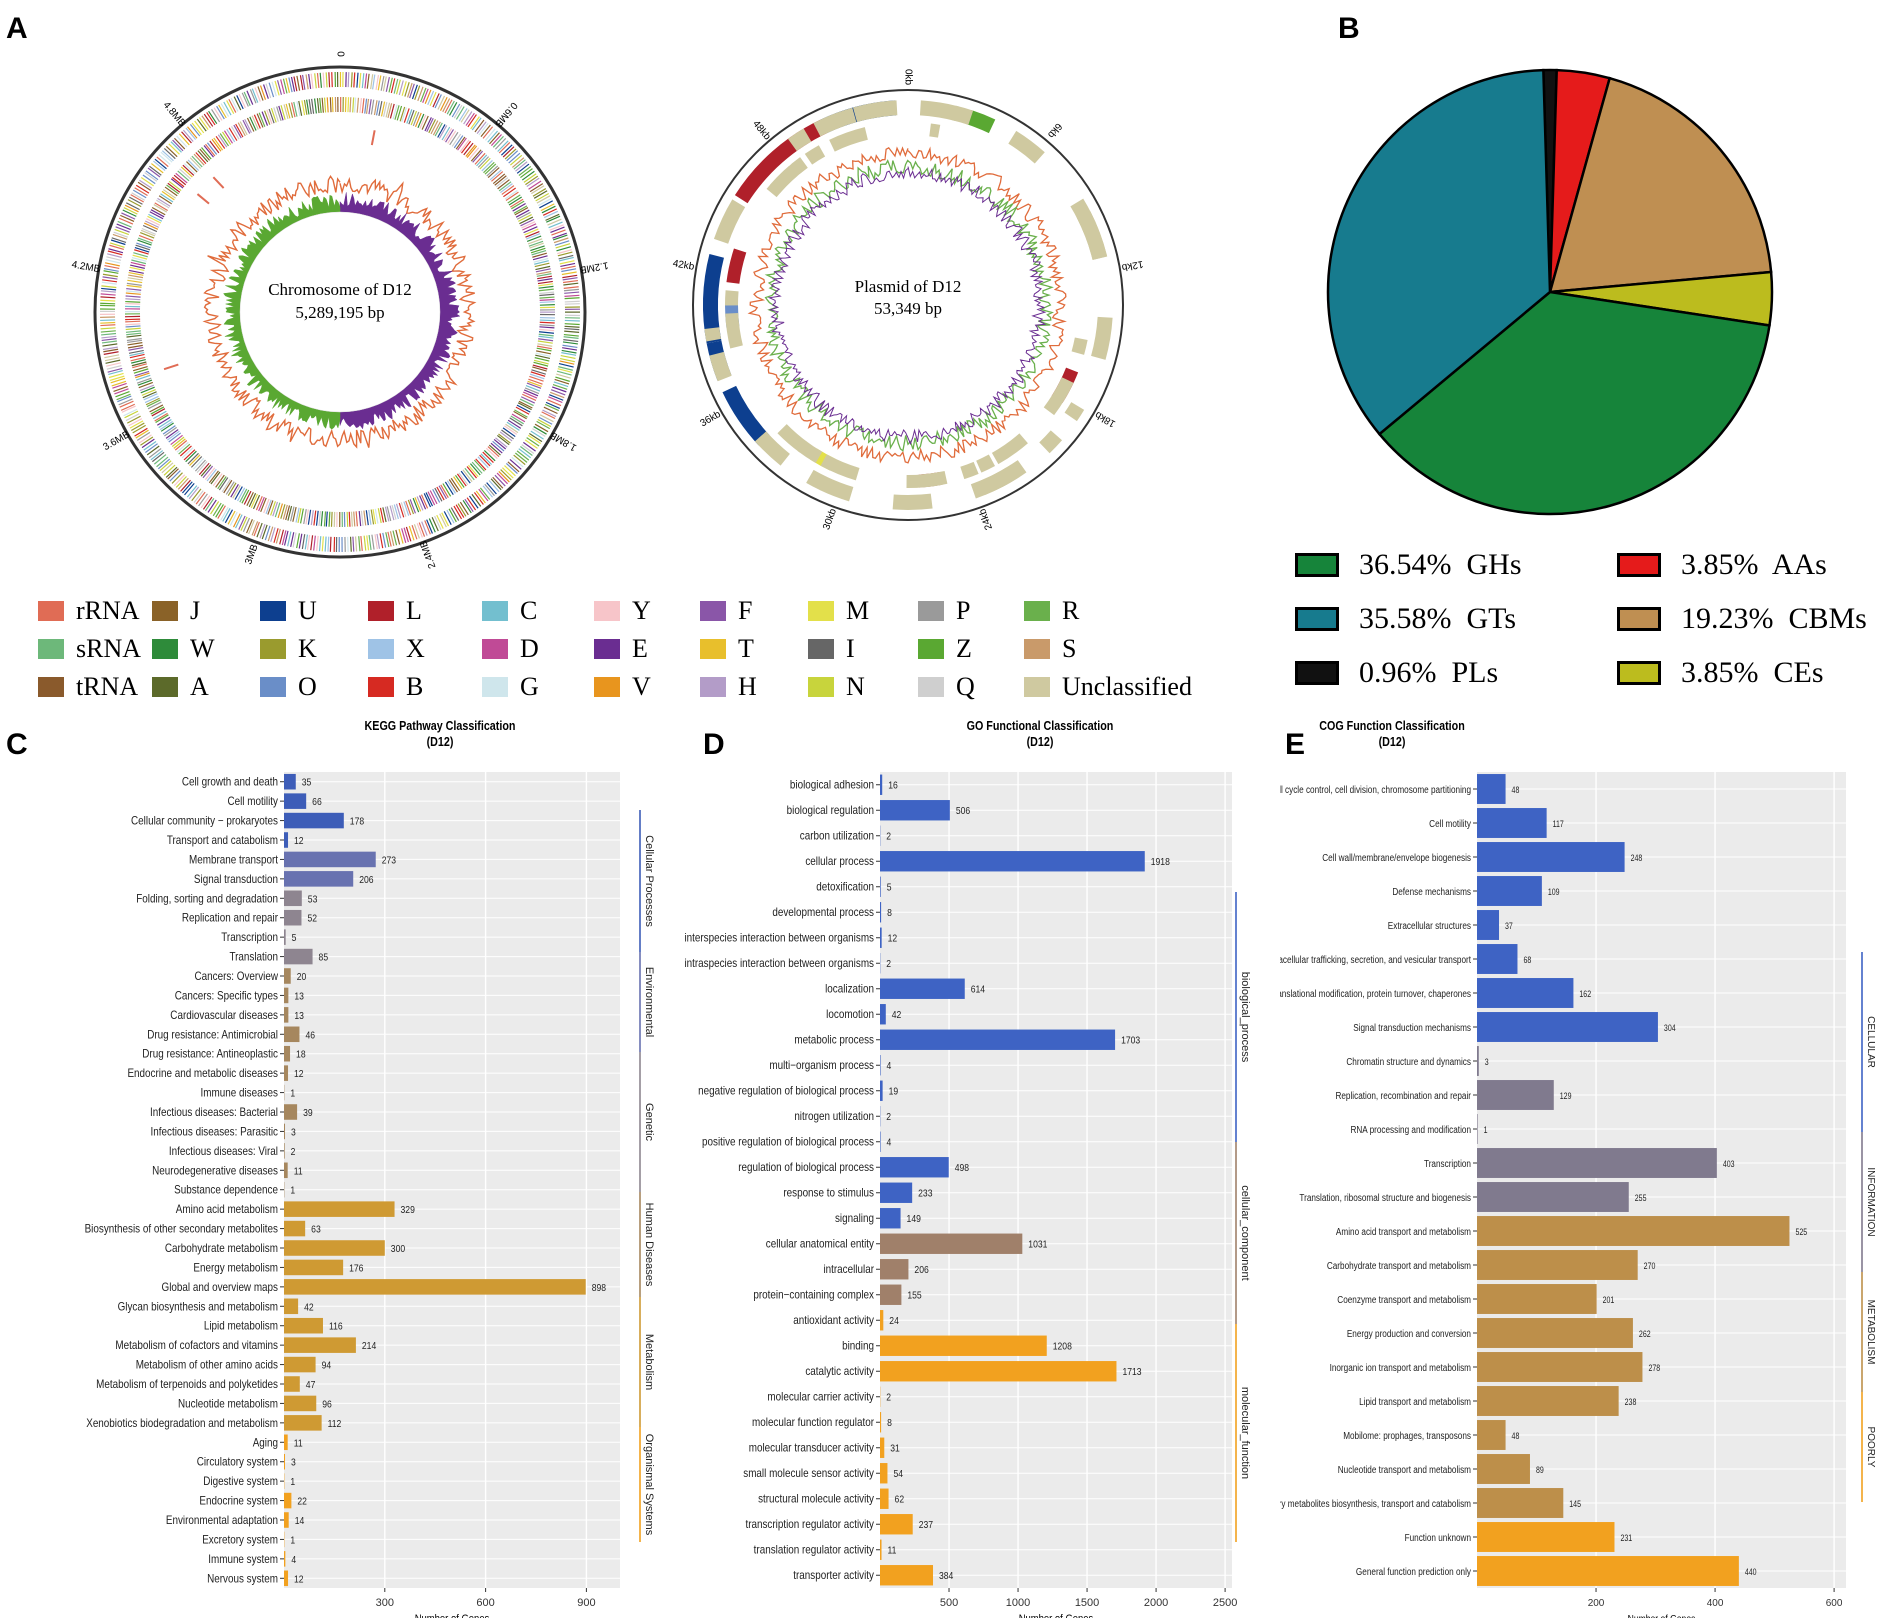  What do you see at coordinates (202, 648) in the screenshot?
I see `legend-label: W` at bounding box center [202, 648].